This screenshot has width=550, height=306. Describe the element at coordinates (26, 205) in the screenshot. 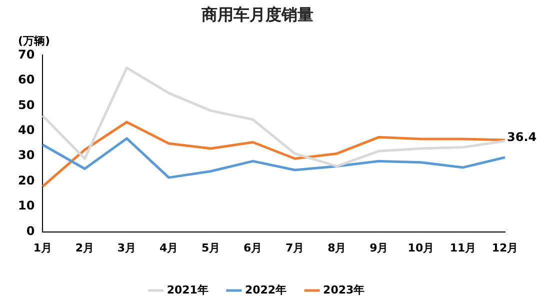

I see `y-tick-label: 10` at that location.